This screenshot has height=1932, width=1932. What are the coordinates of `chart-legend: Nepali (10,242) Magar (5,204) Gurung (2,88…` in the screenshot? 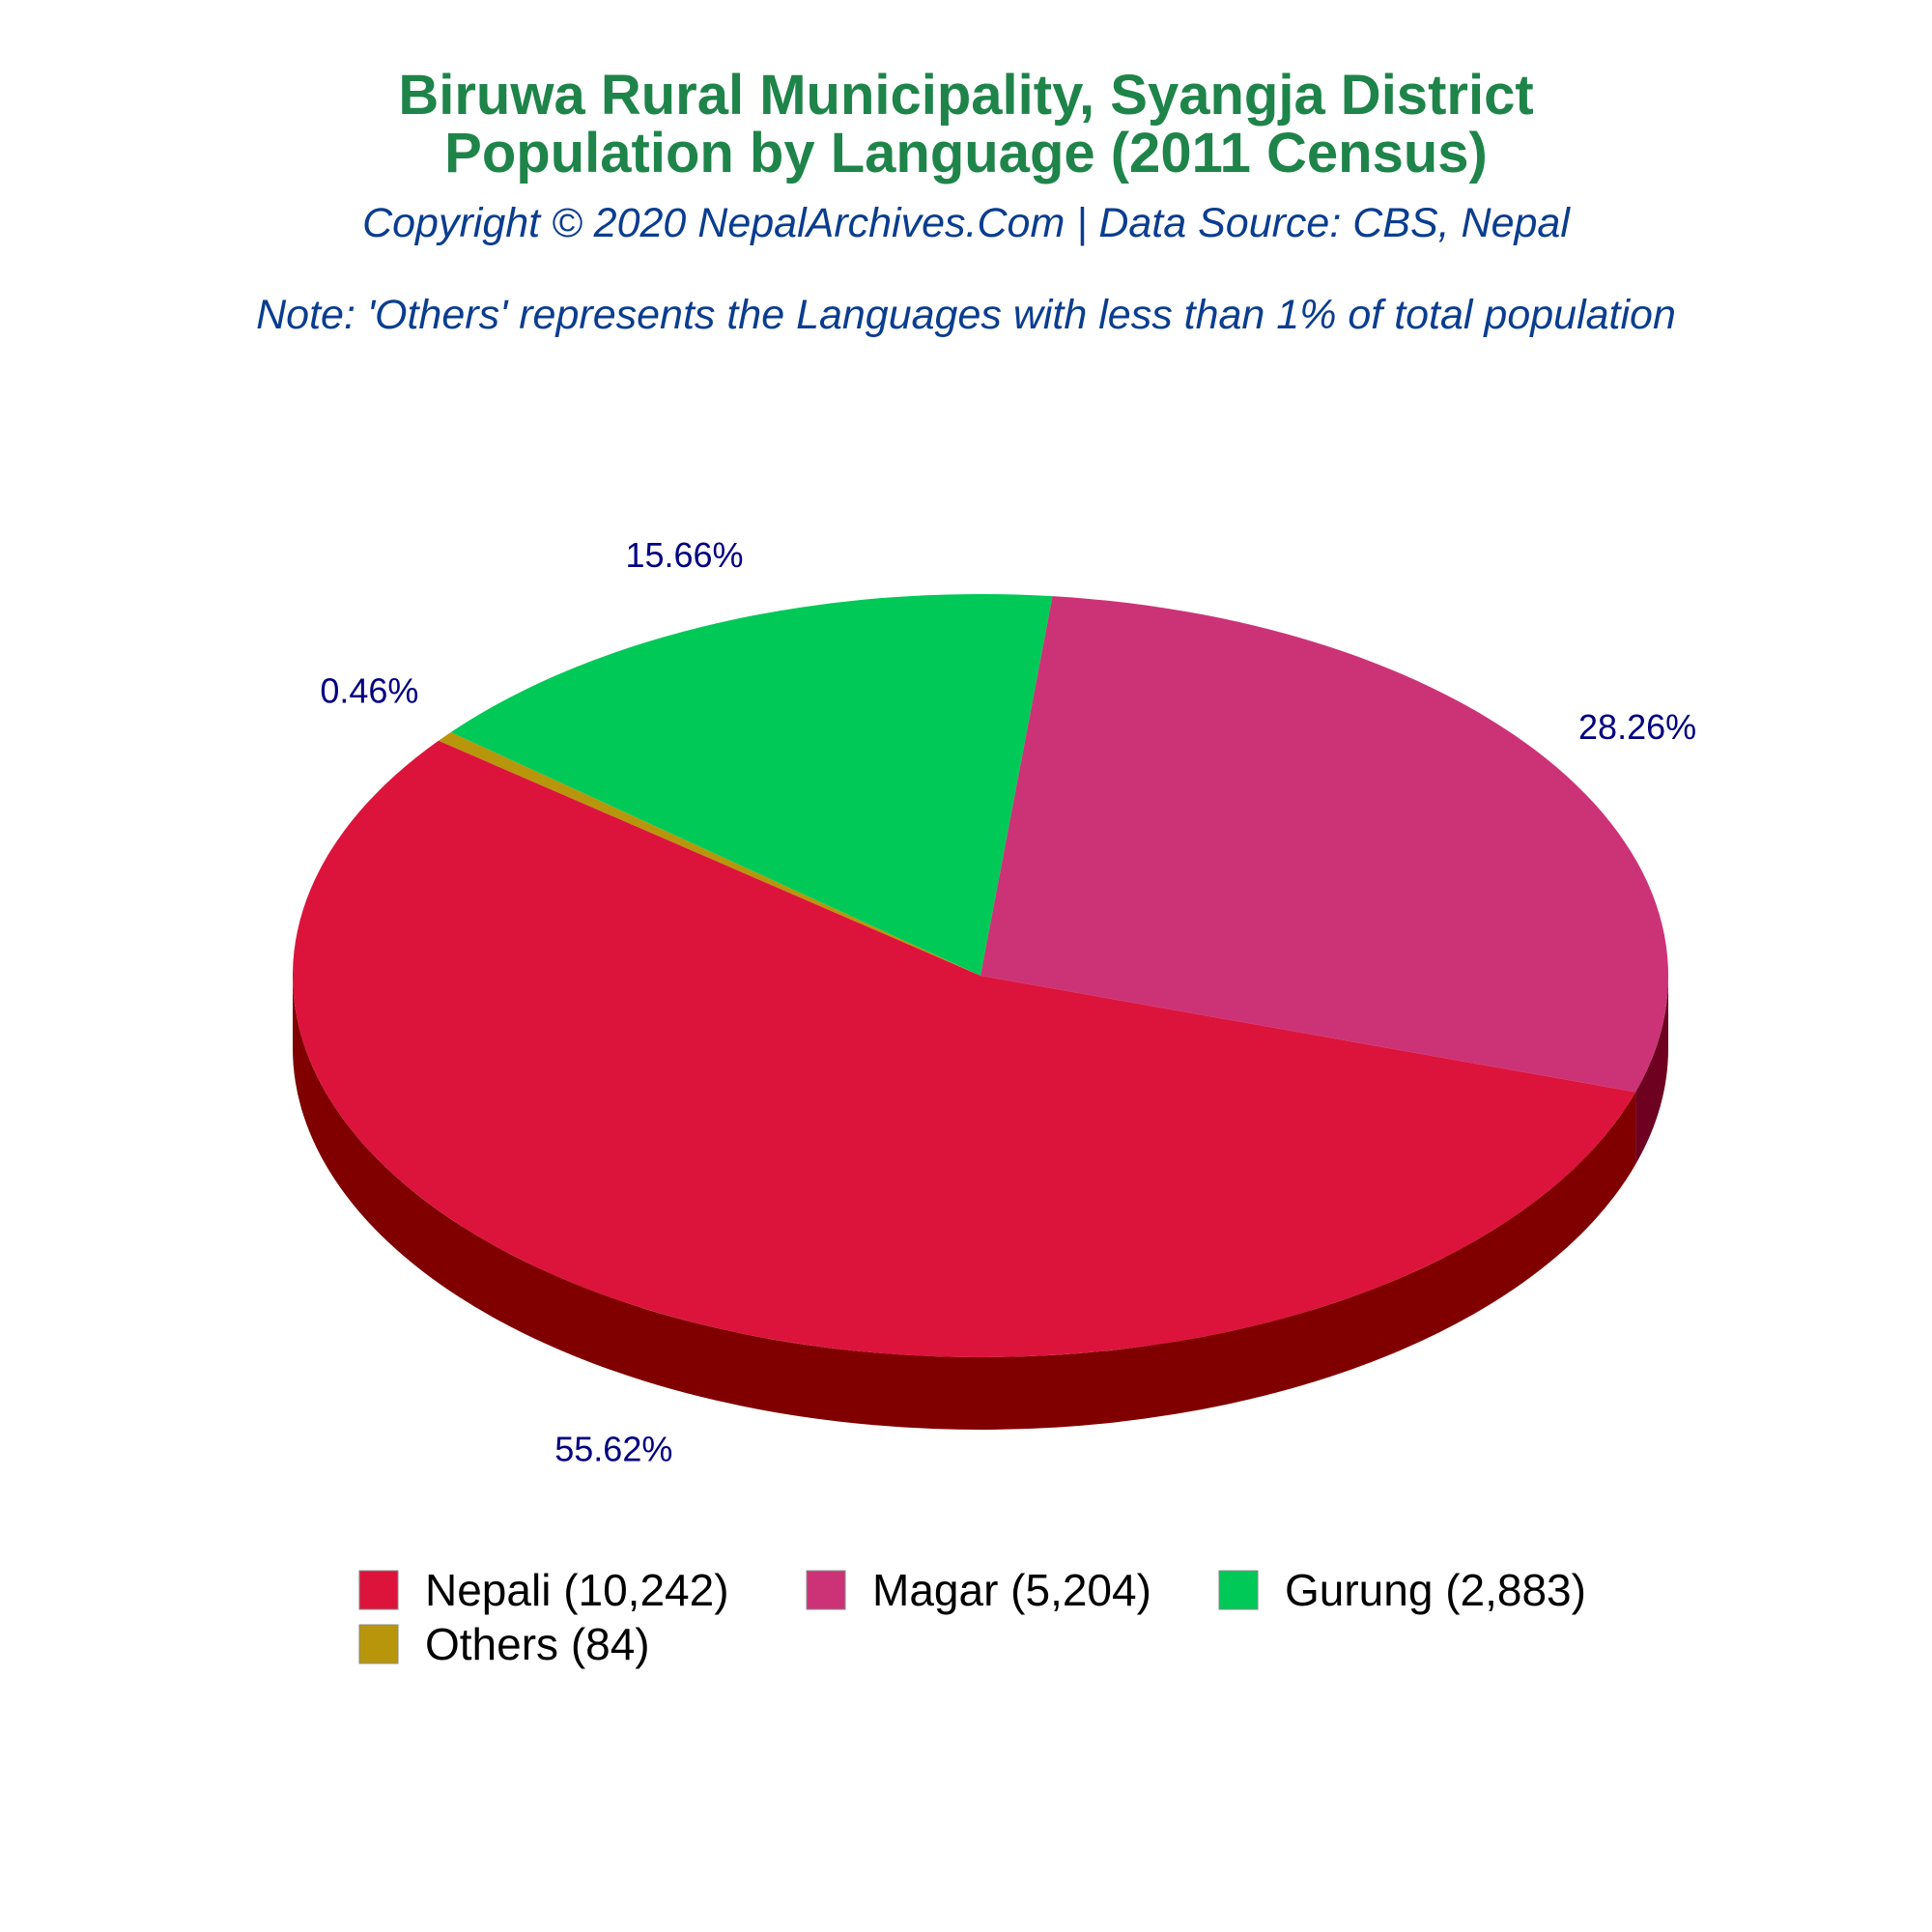 It's located at (972, 1617).